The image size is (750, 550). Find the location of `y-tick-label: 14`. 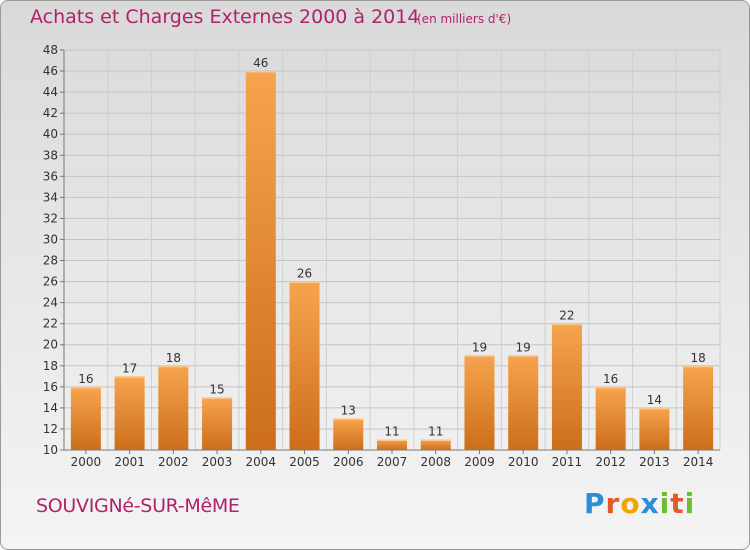

y-tick-label: 14 is located at coordinates (50, 408).